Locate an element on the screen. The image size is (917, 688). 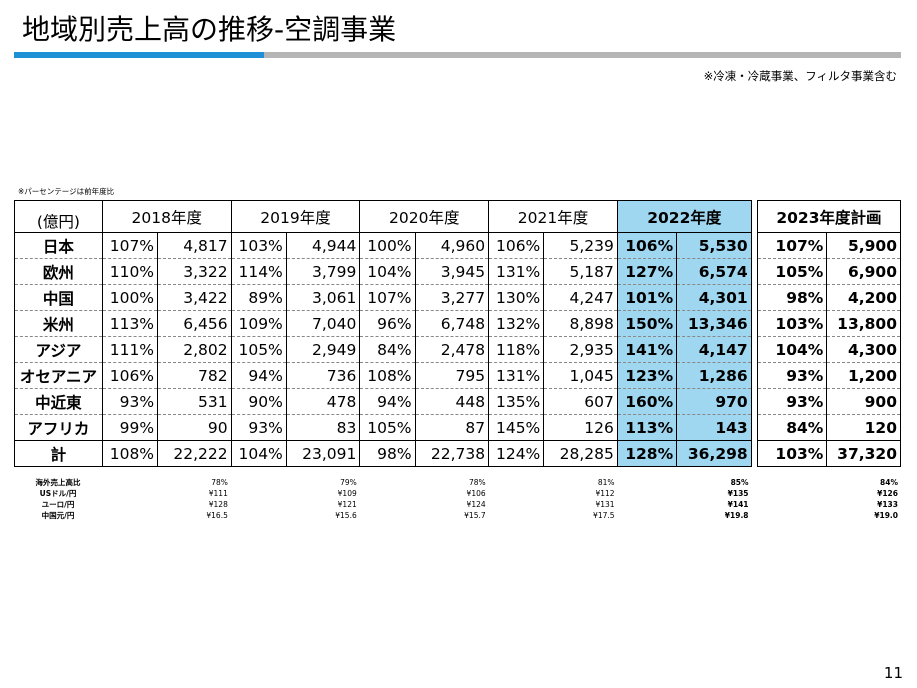
sales-value-cell: 1,200 is located at coordinates (863, 375).